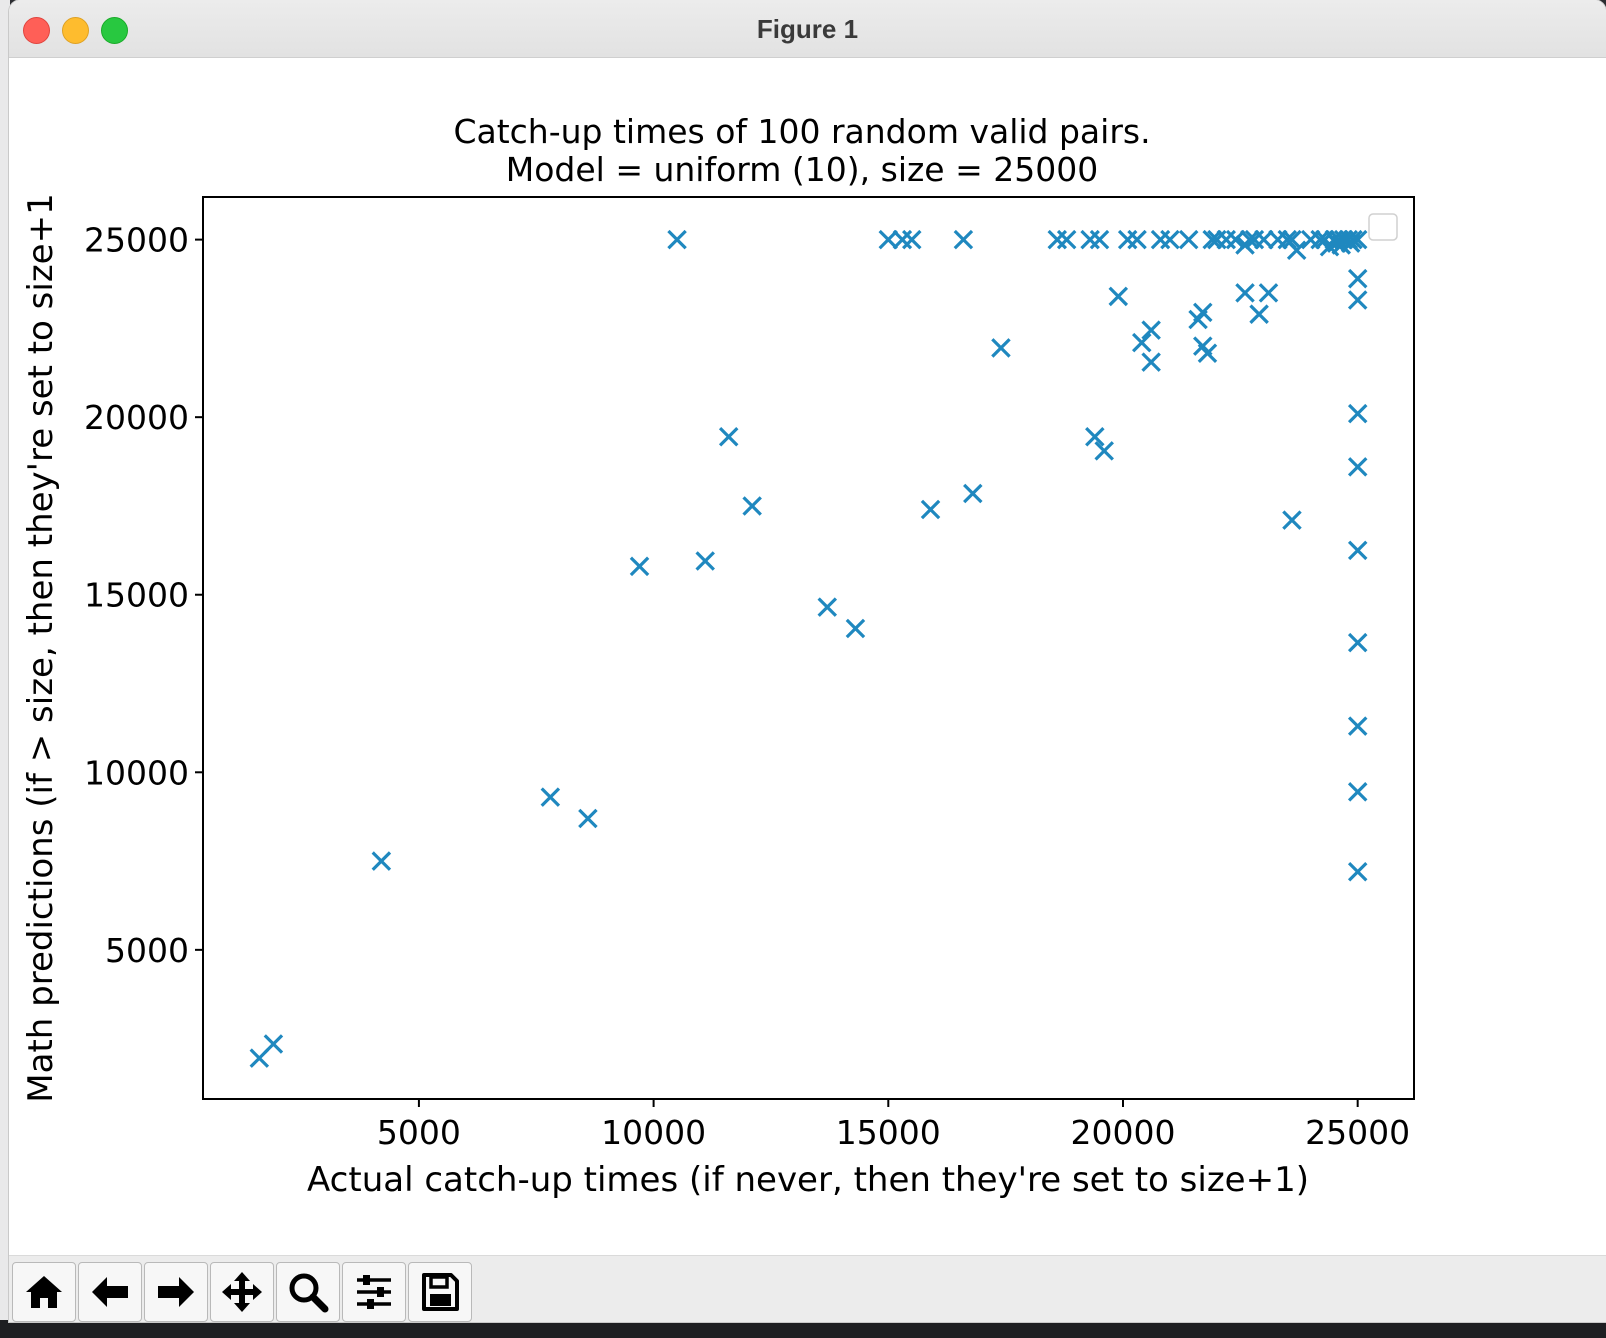 This screenshot has height=1338, width=1606. I want to click on forward-button, so click(176, 1292).